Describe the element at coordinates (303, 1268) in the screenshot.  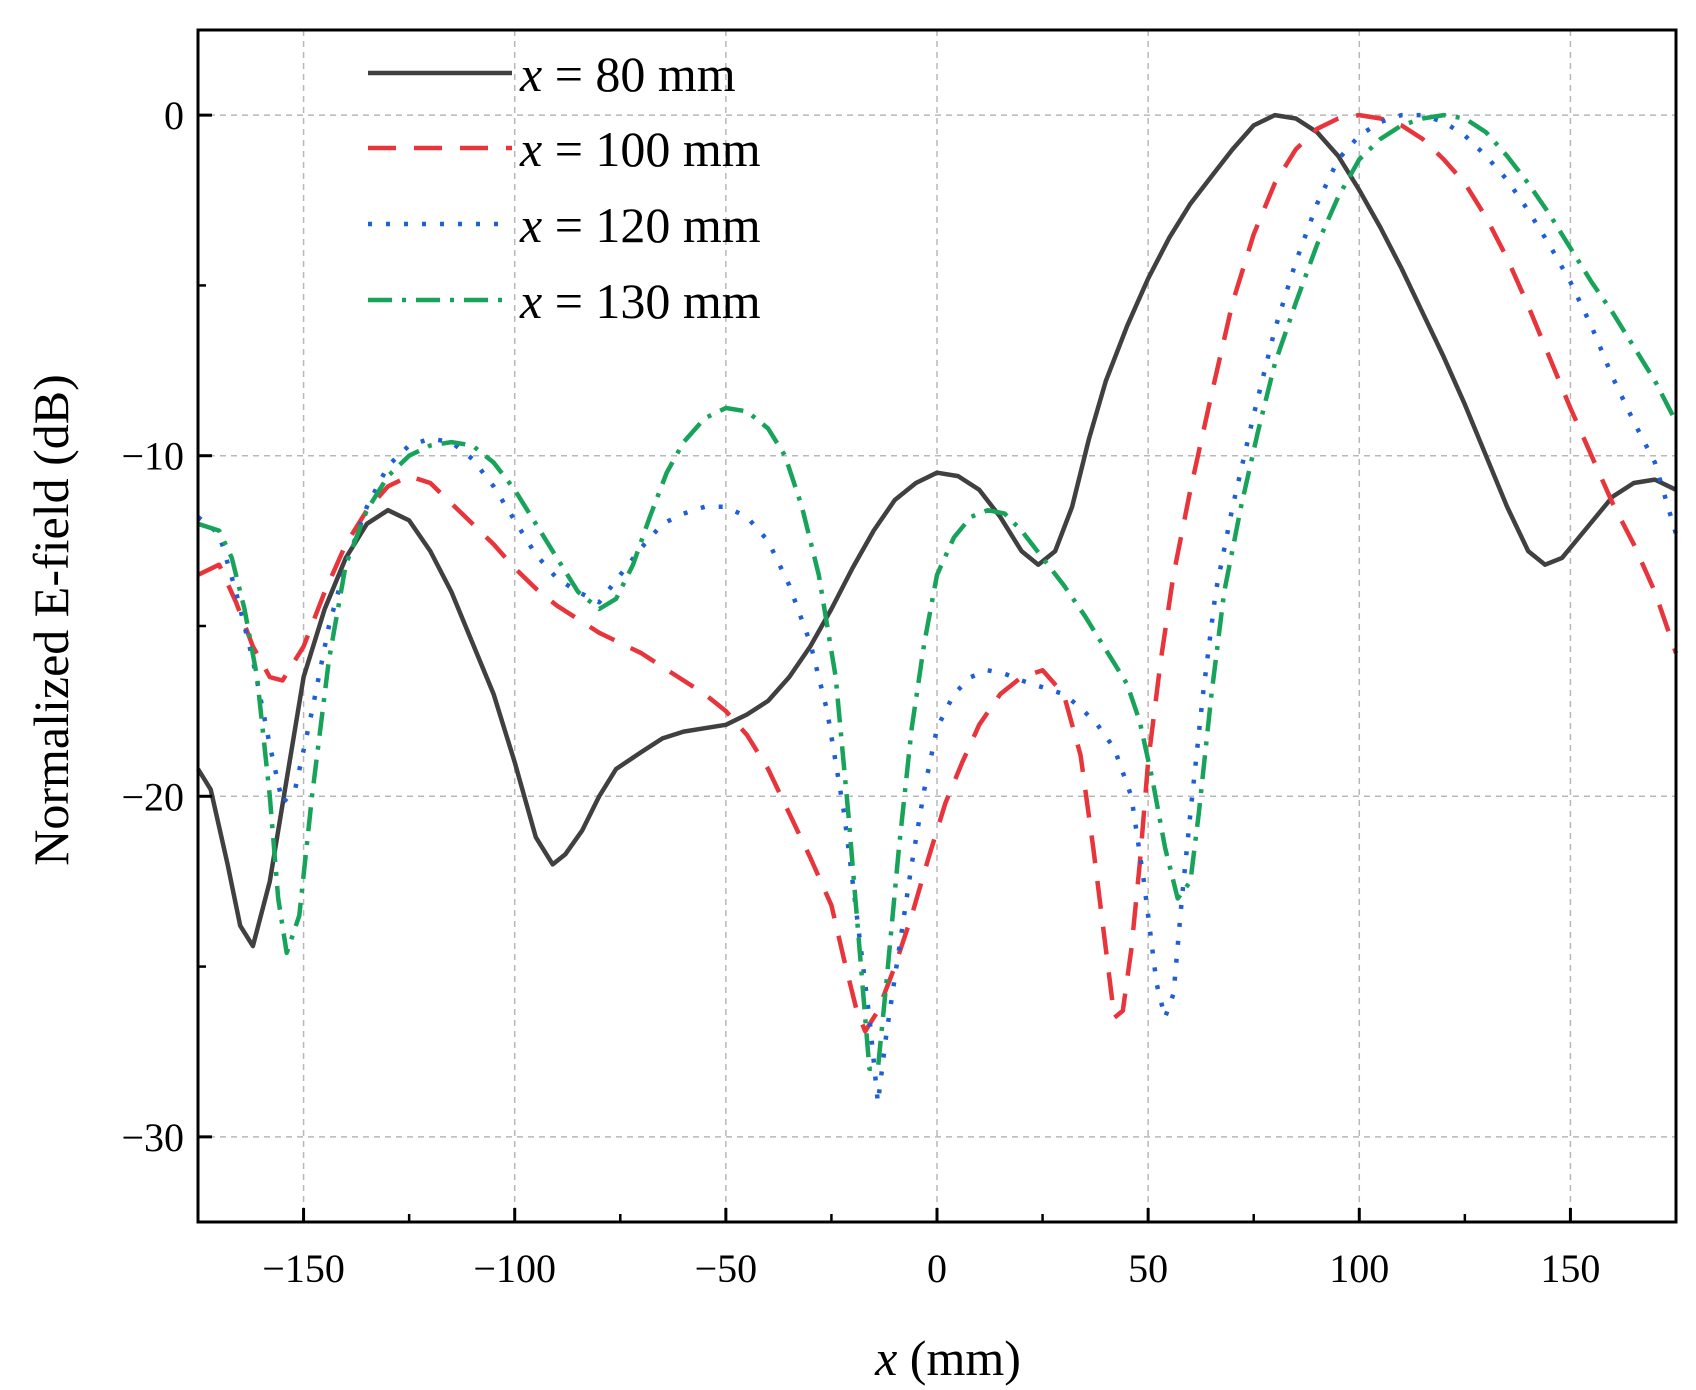
I see `x-tick-label: −150` at that location.